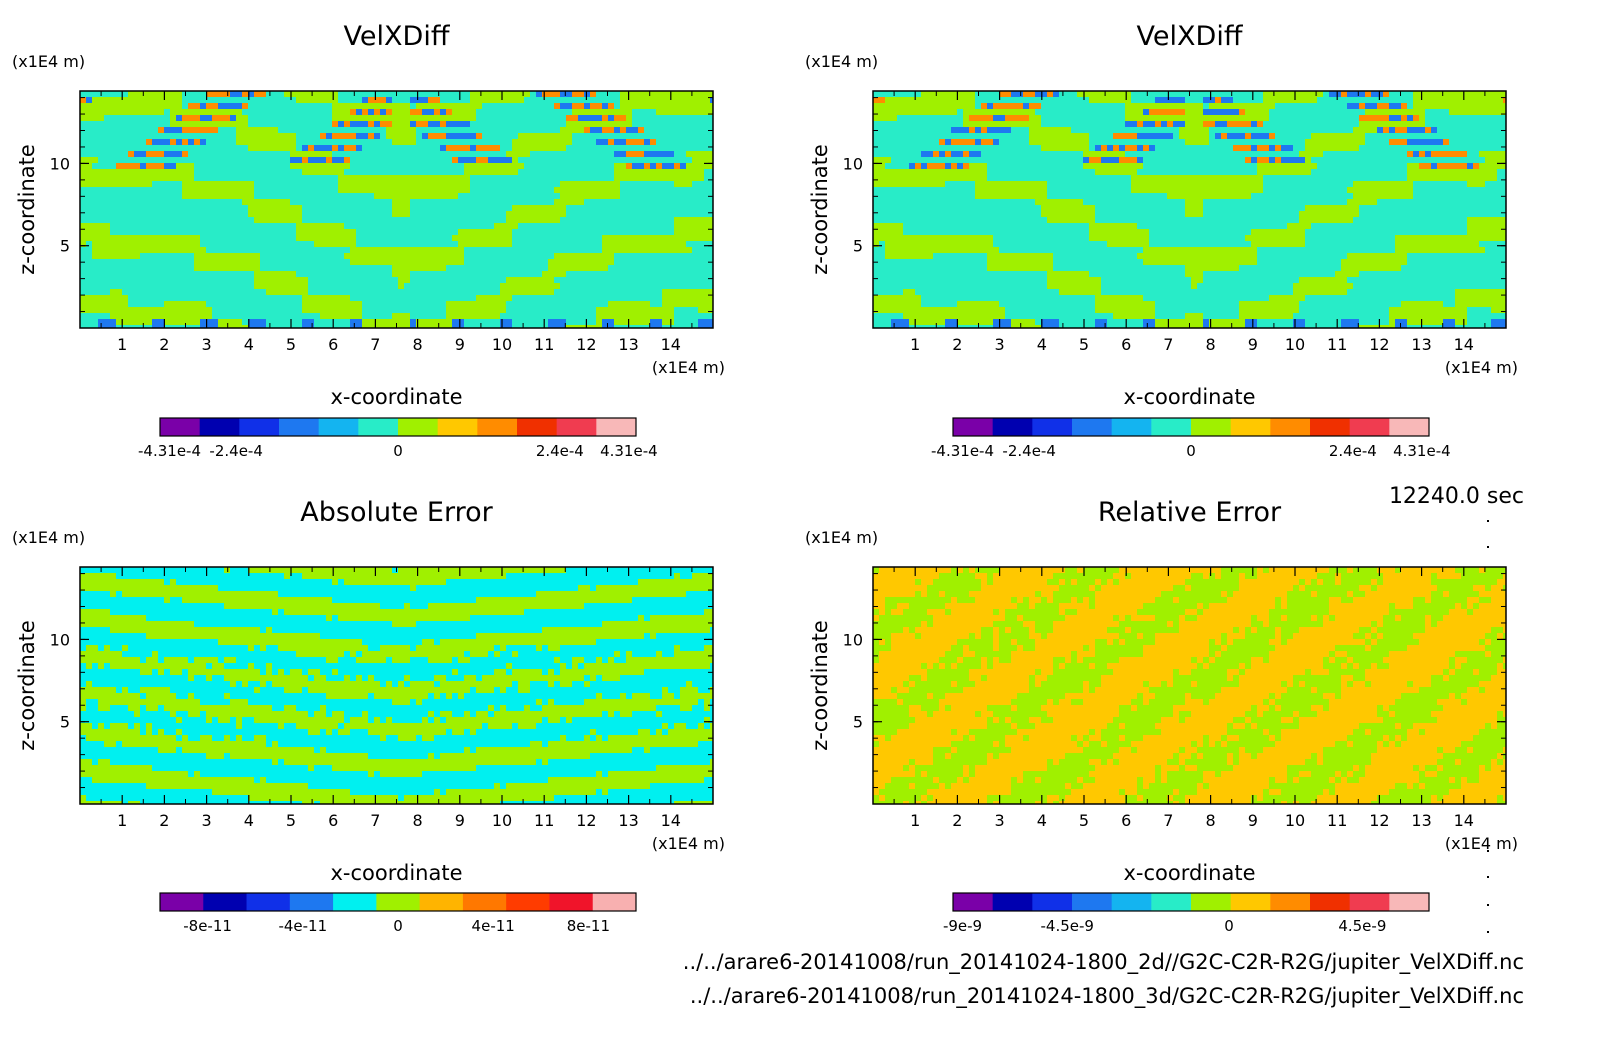 The height and width of the screenshot is (1054, 1604). I want to click on x-tick-label: 3, so click(207, 820).